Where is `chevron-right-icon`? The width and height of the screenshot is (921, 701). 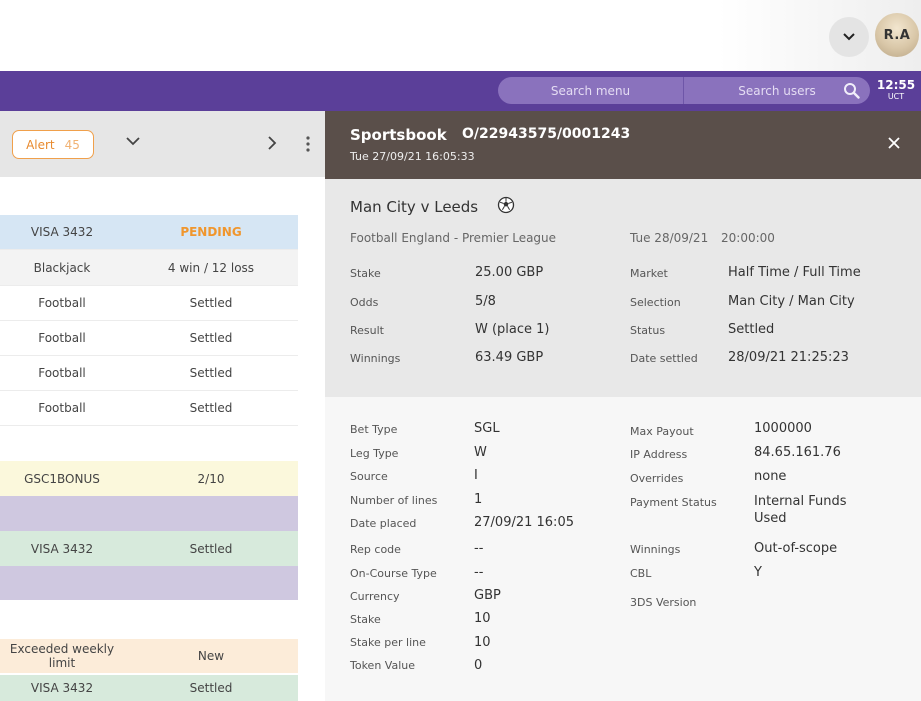
chevron-right-icon is located at coordinates (272, 143).